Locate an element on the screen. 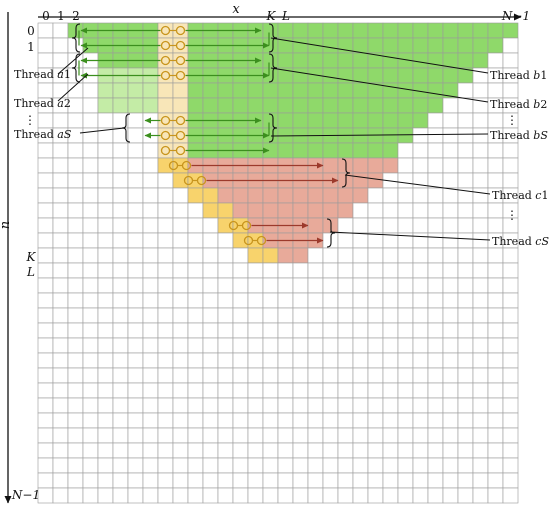 The image size is (550, 510). thread-aS-leader is located at coordinates (102, 130).